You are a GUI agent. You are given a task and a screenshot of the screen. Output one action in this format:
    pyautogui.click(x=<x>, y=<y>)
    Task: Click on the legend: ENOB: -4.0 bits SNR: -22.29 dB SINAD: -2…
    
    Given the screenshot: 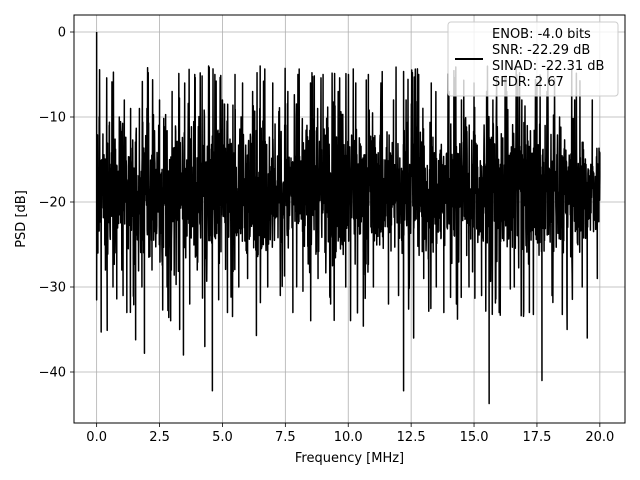 What is the action you would take?
    pyautogui.click(x=533, y=59)
    